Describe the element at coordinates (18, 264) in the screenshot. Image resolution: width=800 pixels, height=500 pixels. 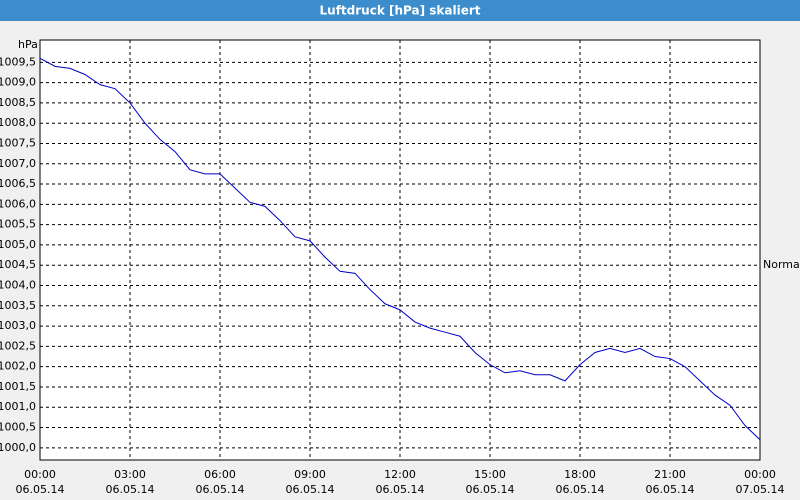
I see `y-tick-label: 1004,5` at that location.